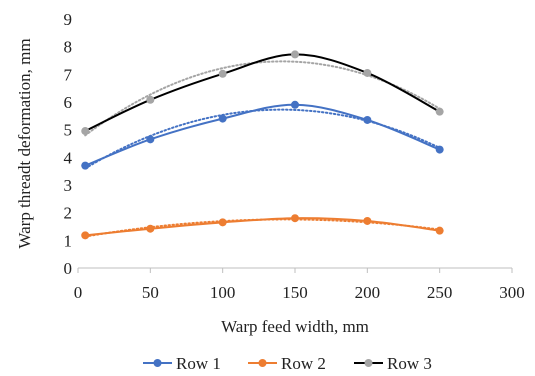  I want to click on legend-item: Row 3, so click(393, 363).